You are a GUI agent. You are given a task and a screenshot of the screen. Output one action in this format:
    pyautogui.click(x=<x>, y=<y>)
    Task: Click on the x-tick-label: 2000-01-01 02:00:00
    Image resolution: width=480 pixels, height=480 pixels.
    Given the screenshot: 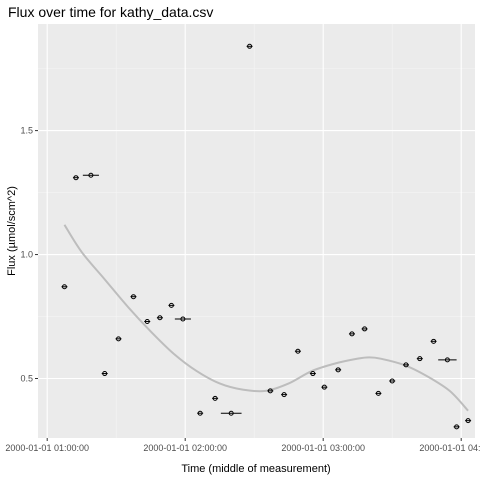 What is the action you would take?
    pyautogui.click(x=185, y=448)
    